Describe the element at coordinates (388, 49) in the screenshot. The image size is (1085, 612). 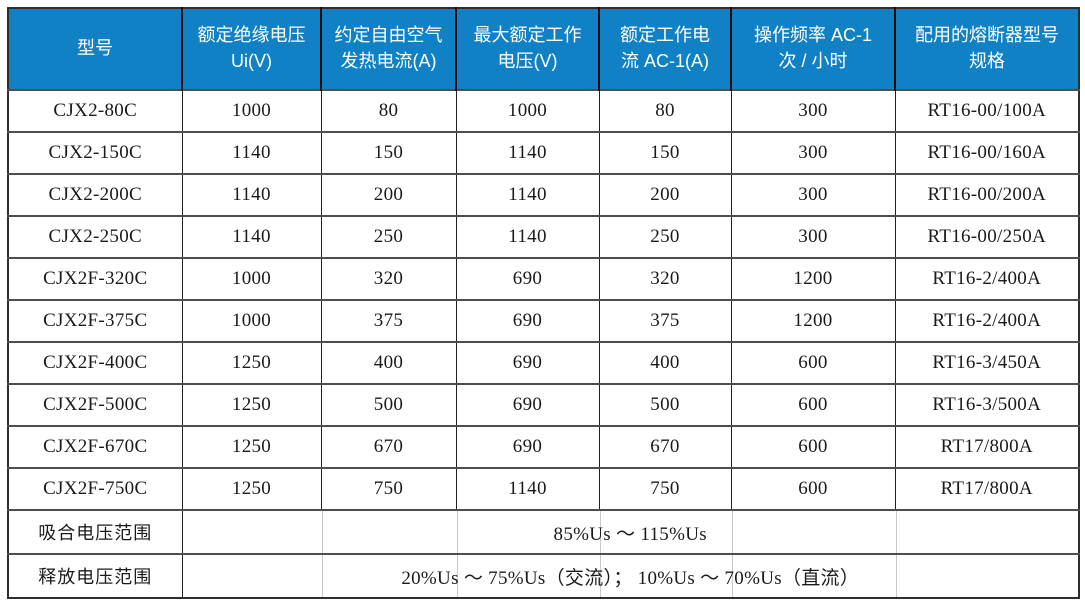
I see `column-header-thermal-current: 约定自由空气发热电流(A)` at that location.